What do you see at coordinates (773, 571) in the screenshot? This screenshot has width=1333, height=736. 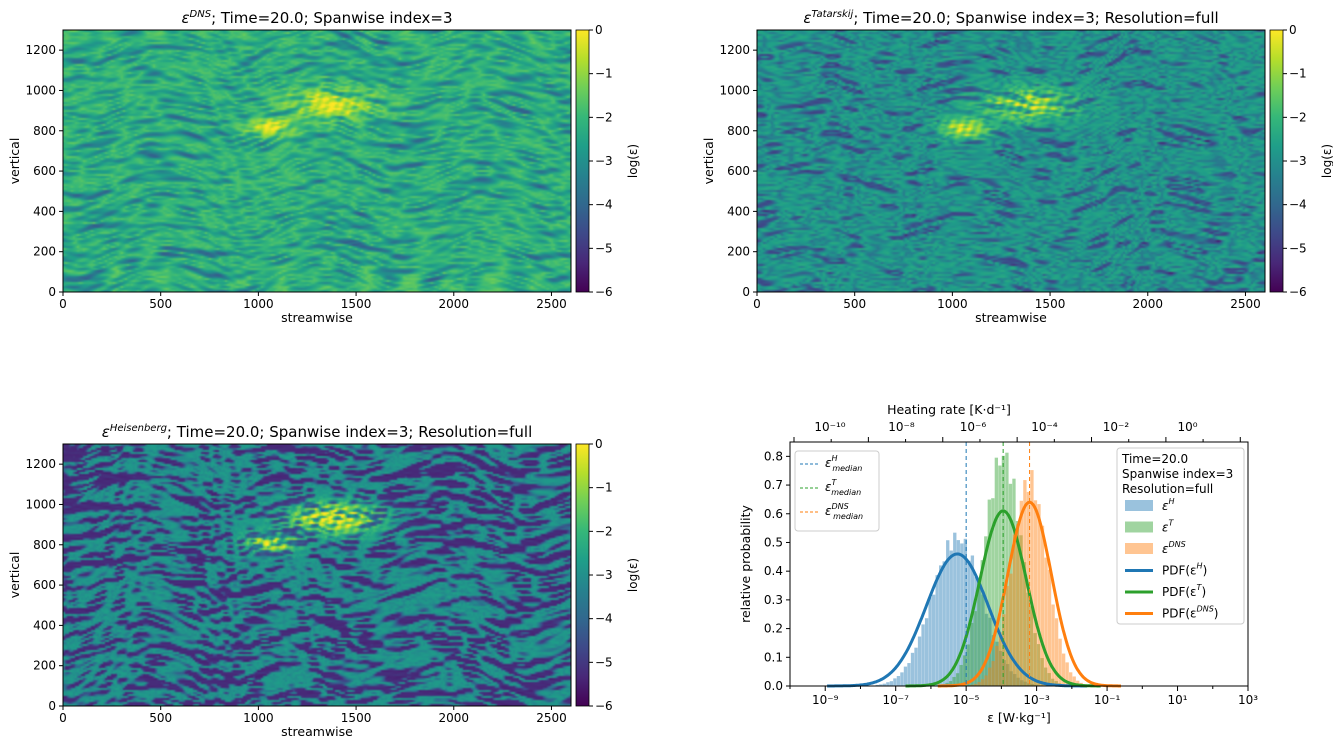 I see `y-tick-label: 0.4` at bounding box center [773, 571].